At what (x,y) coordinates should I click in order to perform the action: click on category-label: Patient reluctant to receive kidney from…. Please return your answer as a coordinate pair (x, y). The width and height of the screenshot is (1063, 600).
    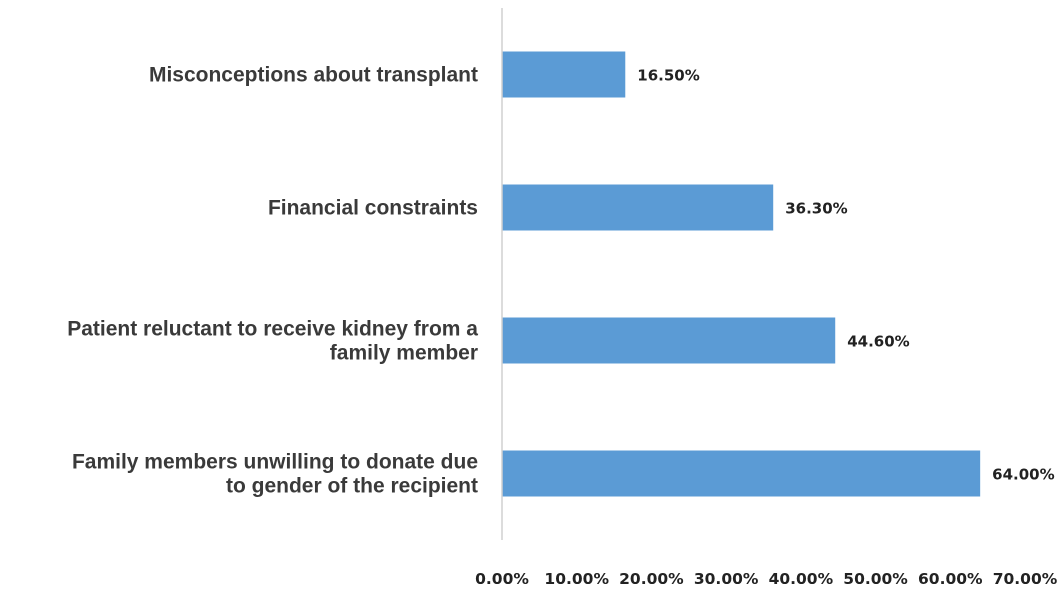
    Looking at the image, I should click on (272, 329).